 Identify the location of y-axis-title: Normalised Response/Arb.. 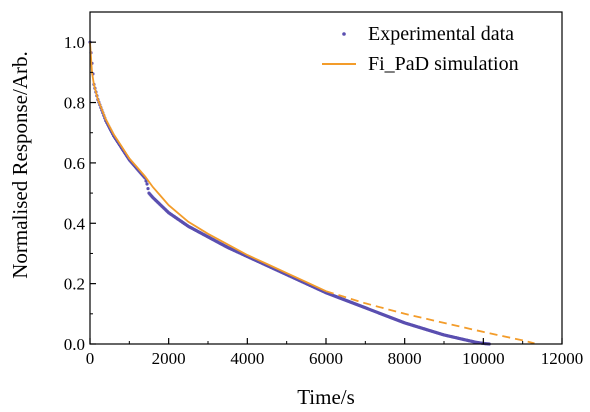
(20, 164).